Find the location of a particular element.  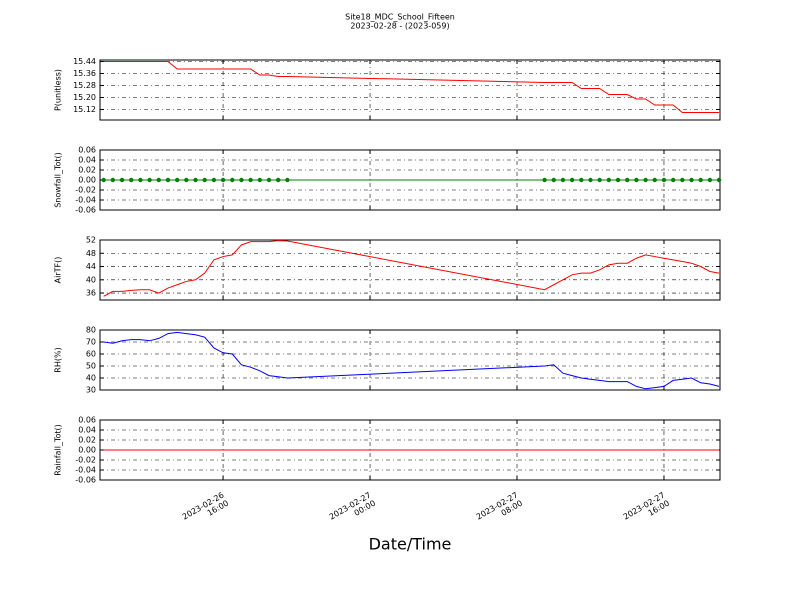

y-tick-label: 50 is located at coordinates (91, 366).